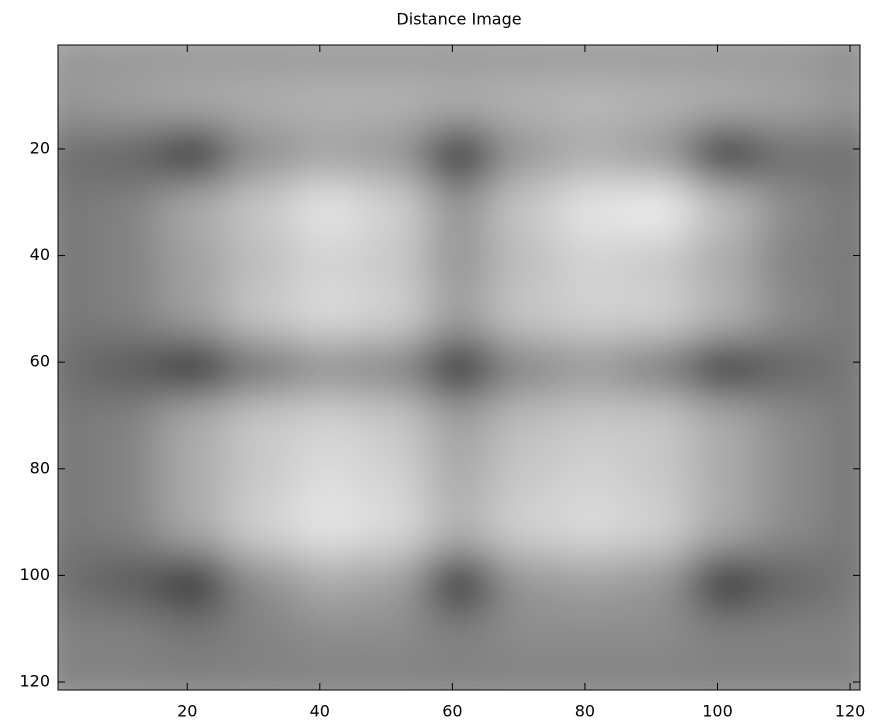 Image resolution: width=883 pixels, height=728 pixels. I want to click on x-tick-label: 20, so click(187, 711).